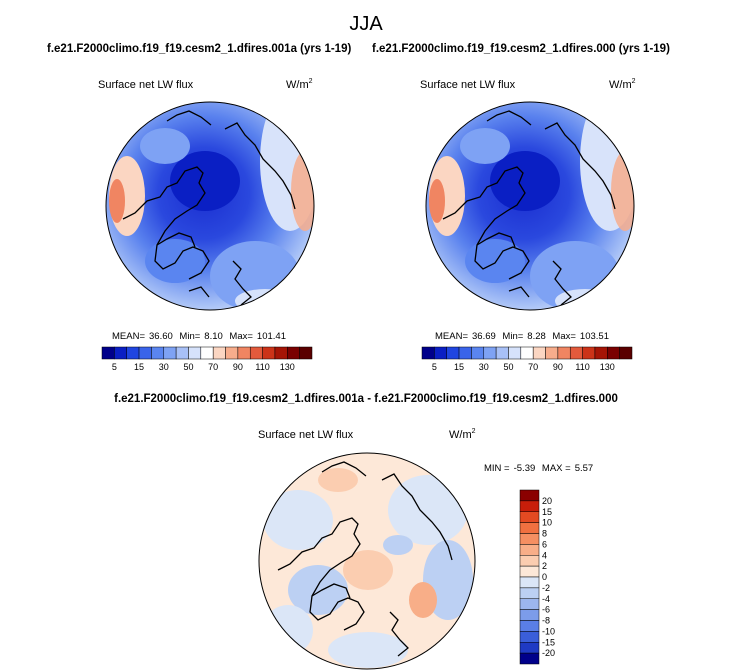 The width and height of the screenshot is (732, 672). I want to click on figure-title: JJA, so click(366, 24).